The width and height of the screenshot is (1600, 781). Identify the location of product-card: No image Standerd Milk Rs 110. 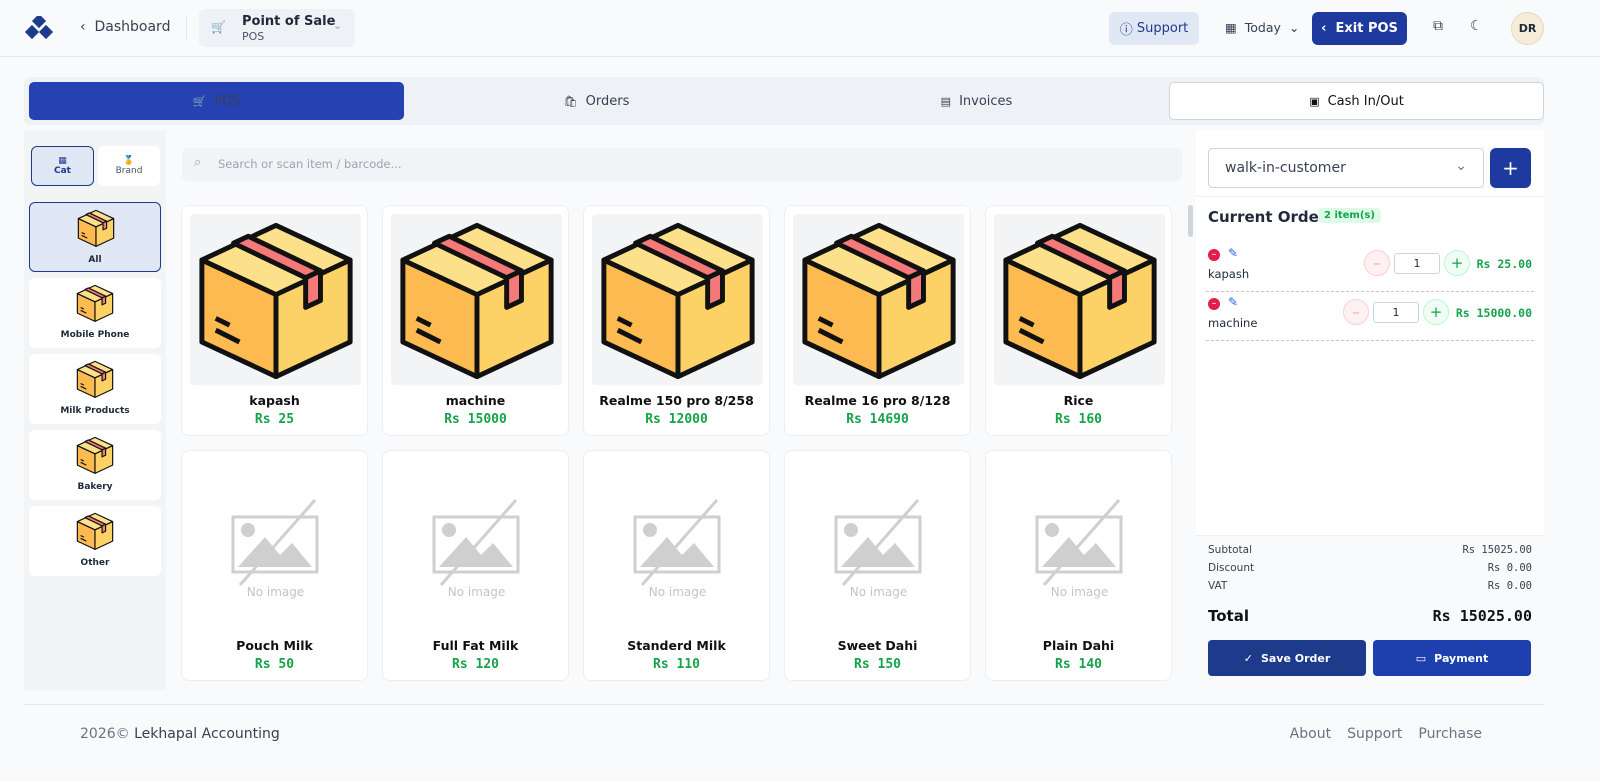
(676, 565).